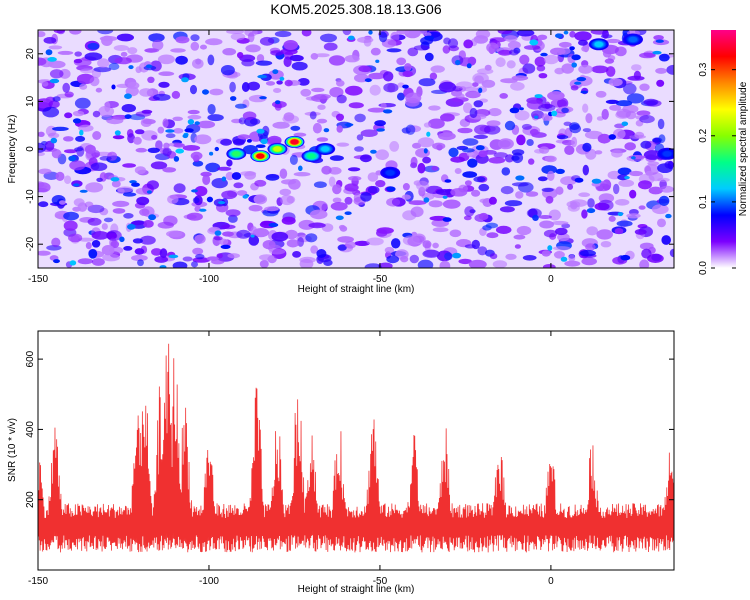  Describe the element at coordinates (703, 135) in the screenshot. I see `colorbar-tick-label: 0.2` at that location.